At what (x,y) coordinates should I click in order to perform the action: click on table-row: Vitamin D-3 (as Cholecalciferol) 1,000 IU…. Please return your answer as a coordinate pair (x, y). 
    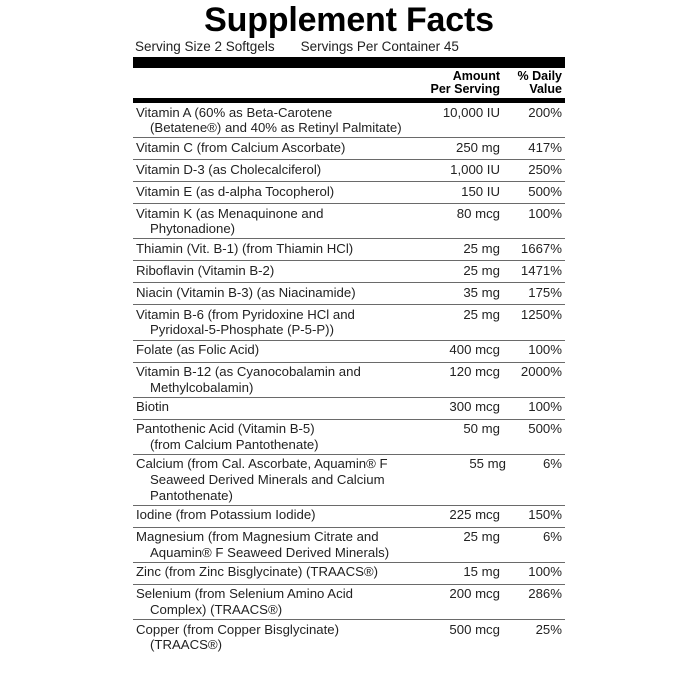
    Looking at the image, I should click on (349, 170).